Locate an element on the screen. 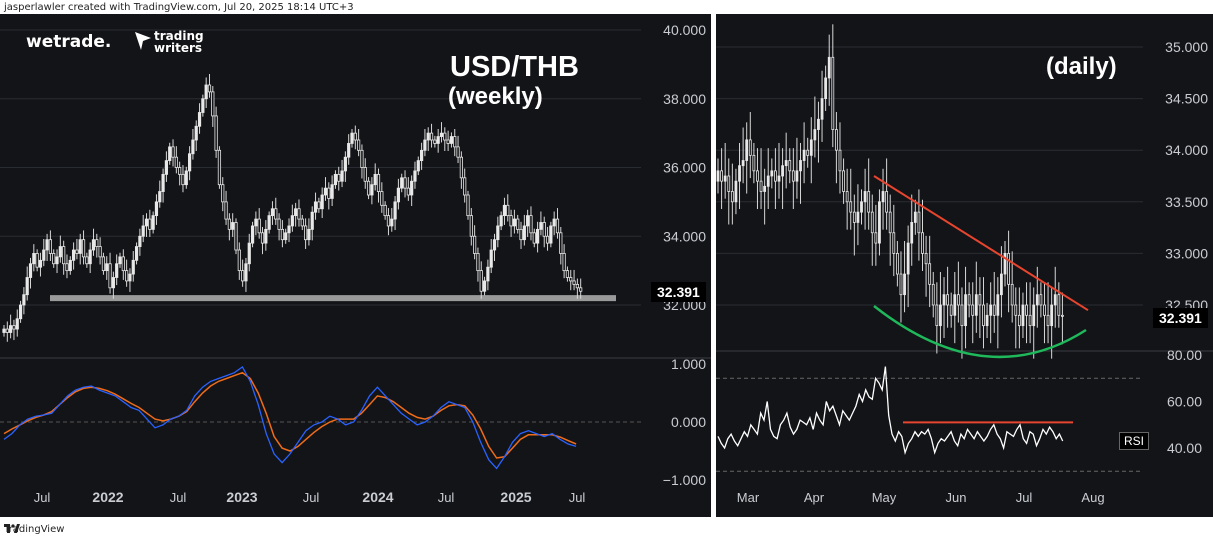 The width and height of the screenshot is (1213, 540). price-axis-label: 34.000 is located at coordinates (684, 236).